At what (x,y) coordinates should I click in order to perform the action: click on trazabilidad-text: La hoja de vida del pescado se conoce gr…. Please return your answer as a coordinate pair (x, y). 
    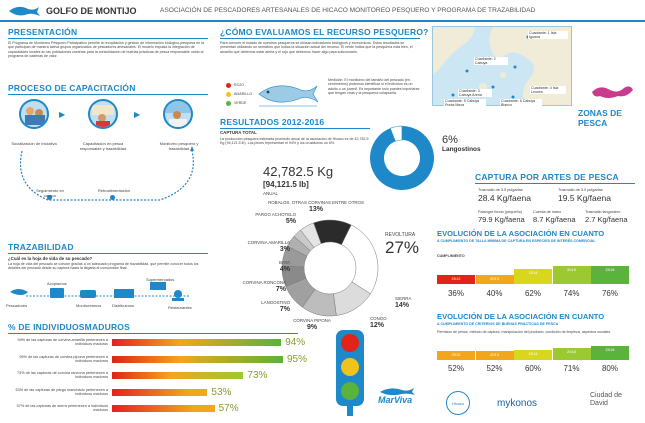
    Looking at the image, I should click on (103, 266).